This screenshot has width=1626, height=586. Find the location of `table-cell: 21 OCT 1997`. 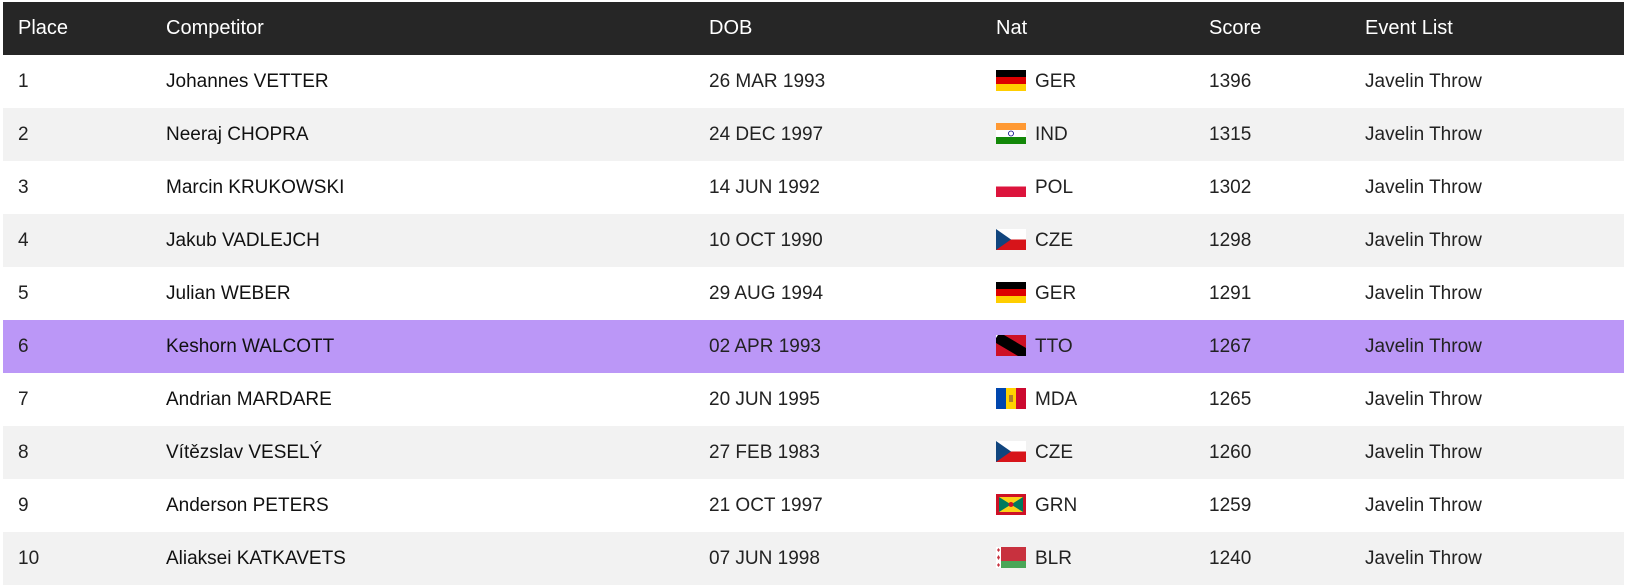

table-cell: 21 OCT 1997 is located at coordinates (766, 505).